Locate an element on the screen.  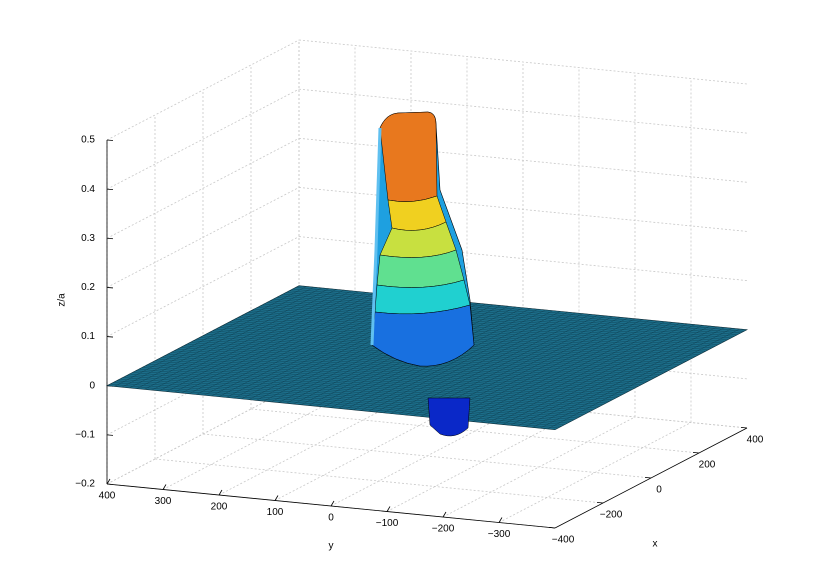
x-tick-label: 200 is located at coordinates (707, 465).